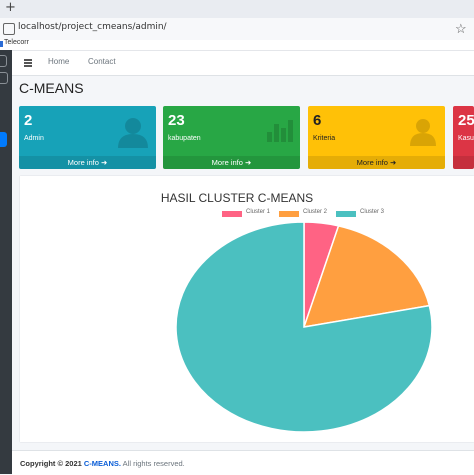 The height and width of the screenshot is (475, 474). I want to click on bookmark-star-icon: ☆, so click(461, 28).